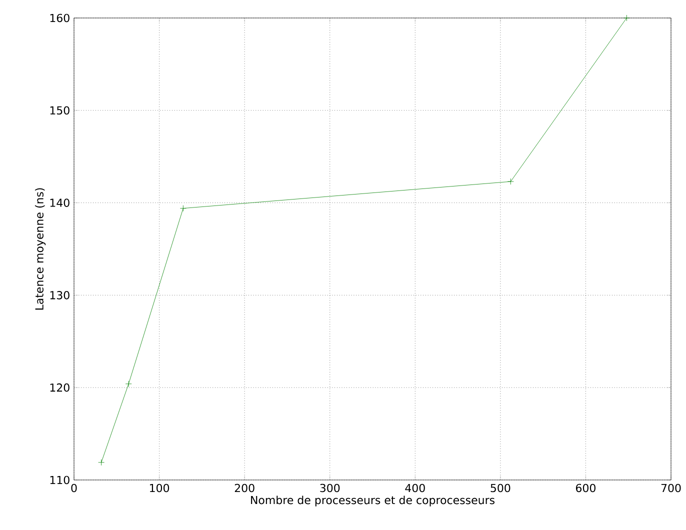 This screenshot has width=686, height=530. What do you see at coordinates (60, 387) in the screenshot?
I see `y-tick-label: 120` at bounding box center [60, 387].